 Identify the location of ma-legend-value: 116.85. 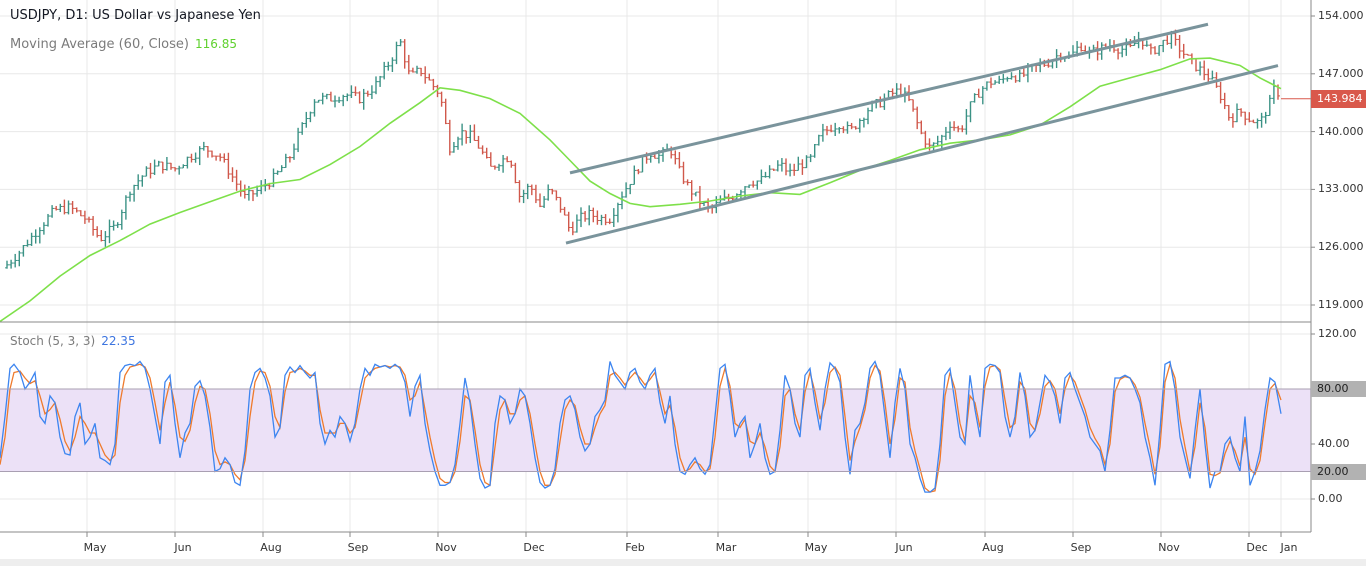
(215, 44).